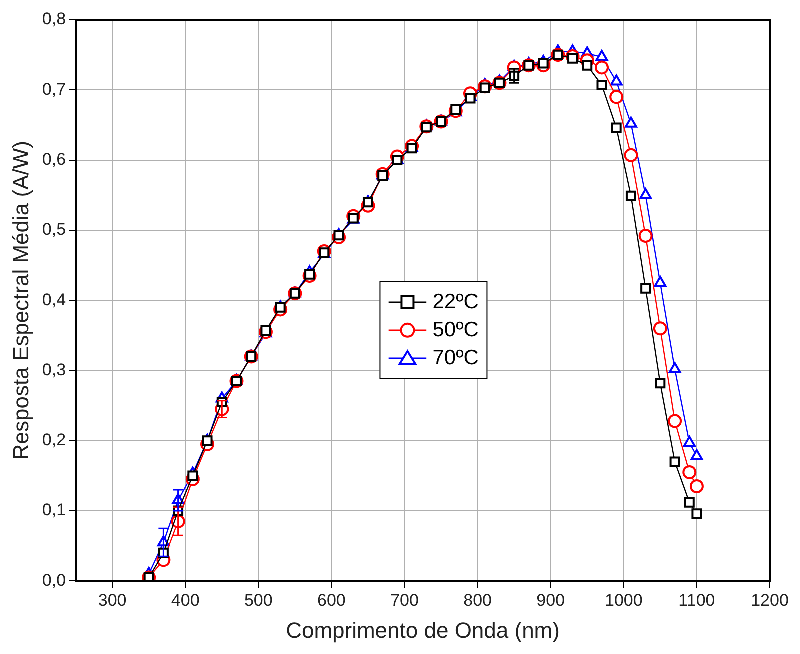 This screenshot has height=654, width=800. I want to click on y-tick-label: 0,2, so click(54, 440).